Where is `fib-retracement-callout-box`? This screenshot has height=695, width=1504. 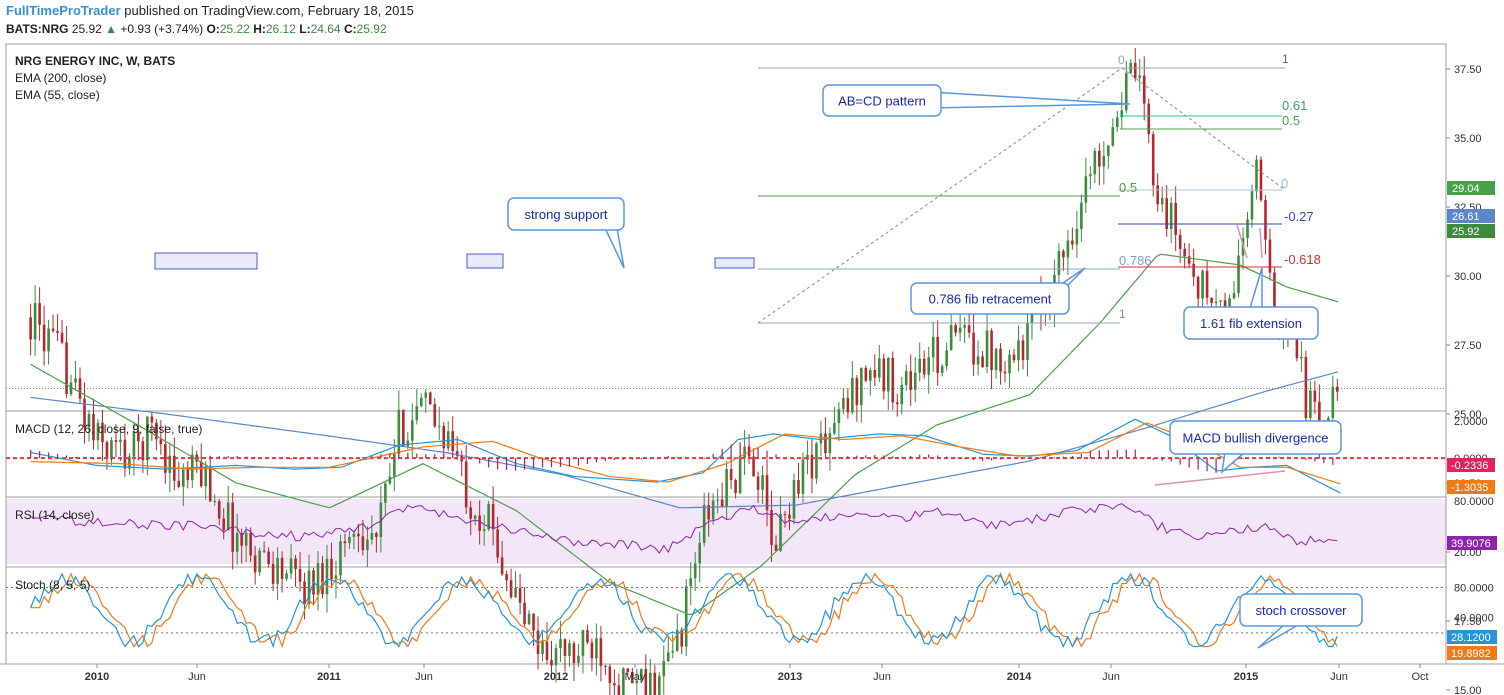
fib-retracement-callout-box is located at coordinates (990, 298).